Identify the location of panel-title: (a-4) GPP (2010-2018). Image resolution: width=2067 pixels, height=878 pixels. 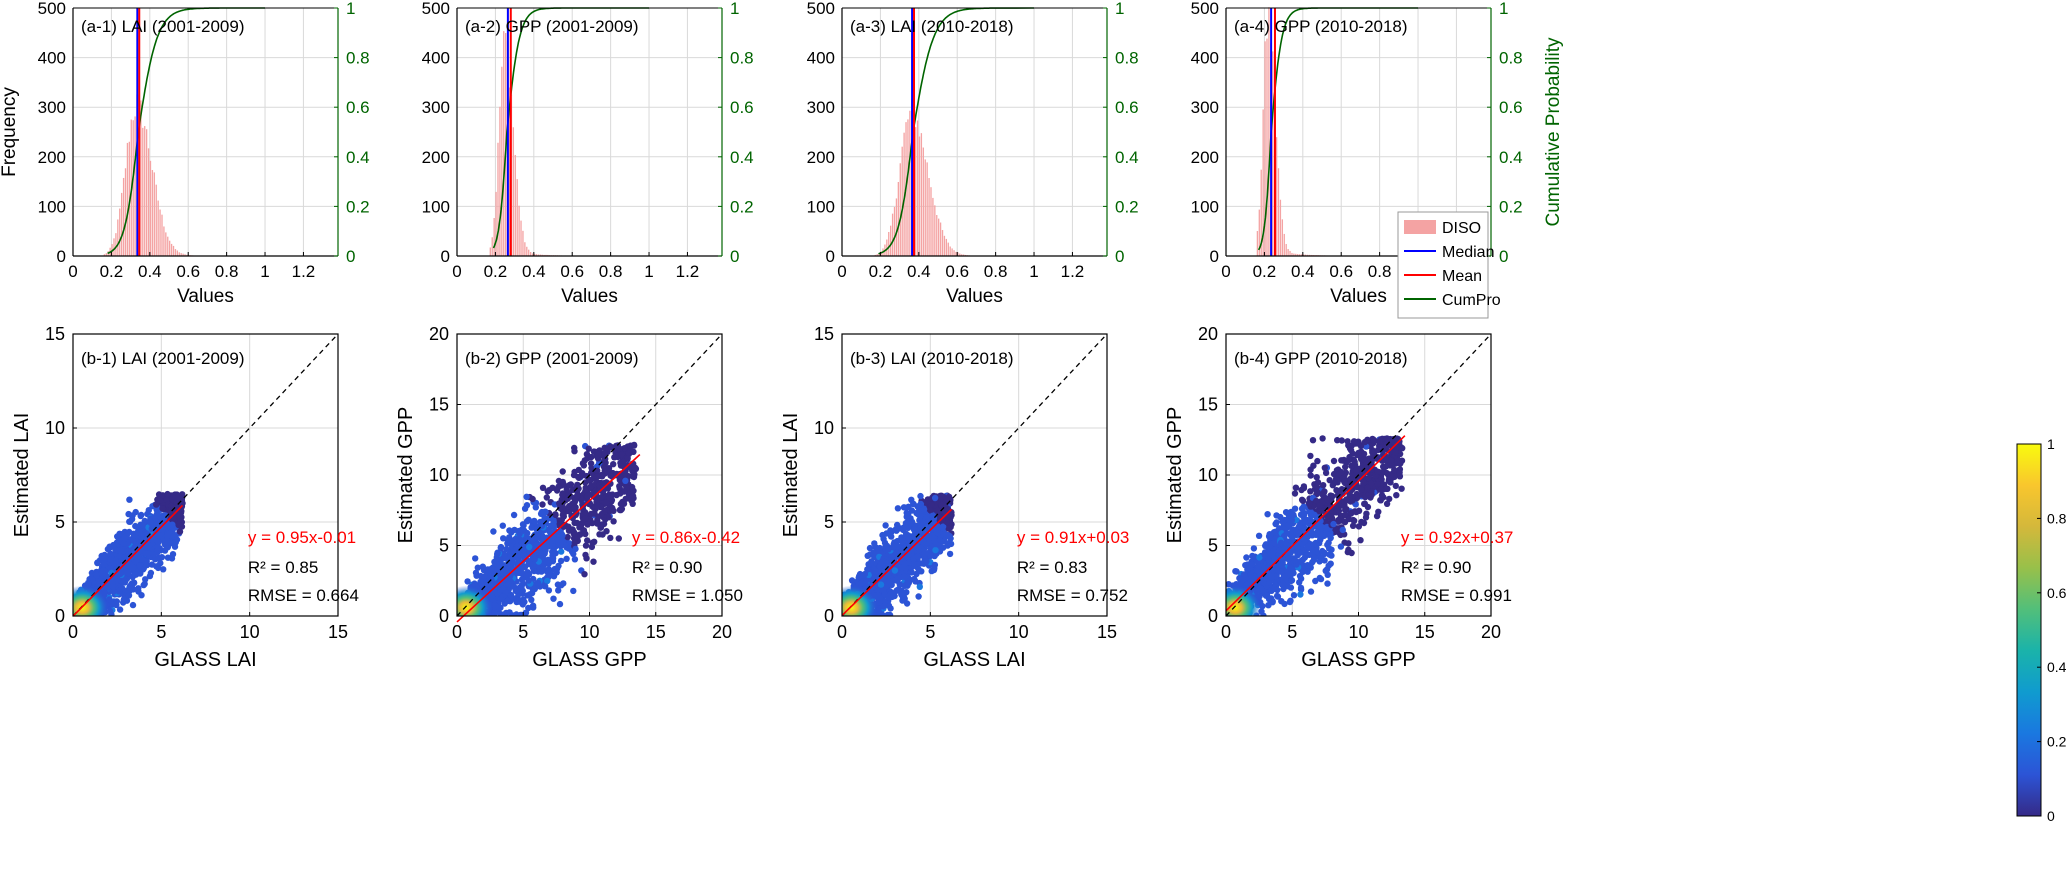
(1321, 26).